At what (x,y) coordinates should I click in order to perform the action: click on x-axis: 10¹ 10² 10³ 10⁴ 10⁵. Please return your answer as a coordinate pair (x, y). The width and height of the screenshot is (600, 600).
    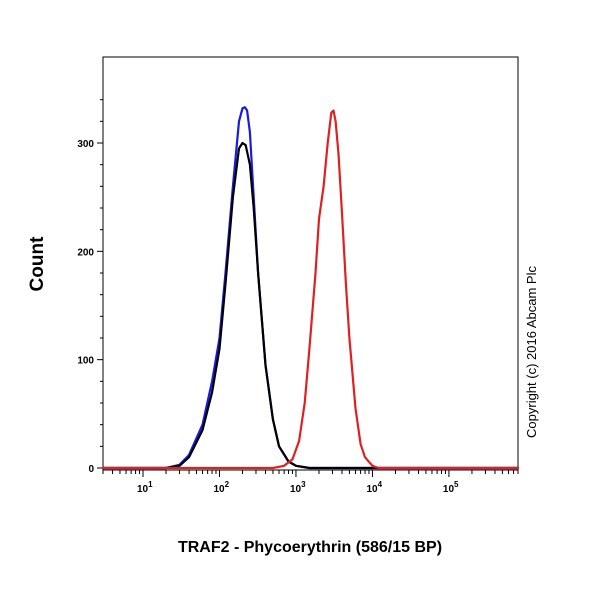
    Looking at the image, I should click on (310, 482).